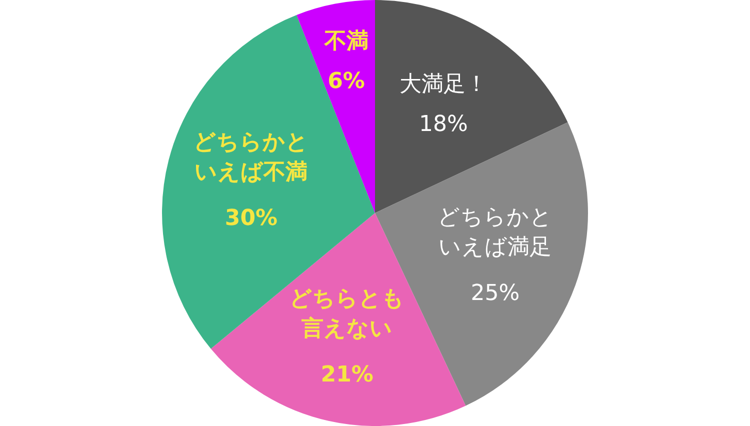 The width and height of the screenshot is (750, 426). Describe the element at coordinates (443, 84) in the screenshot. I see `slice-label: 大満足！` at that location.